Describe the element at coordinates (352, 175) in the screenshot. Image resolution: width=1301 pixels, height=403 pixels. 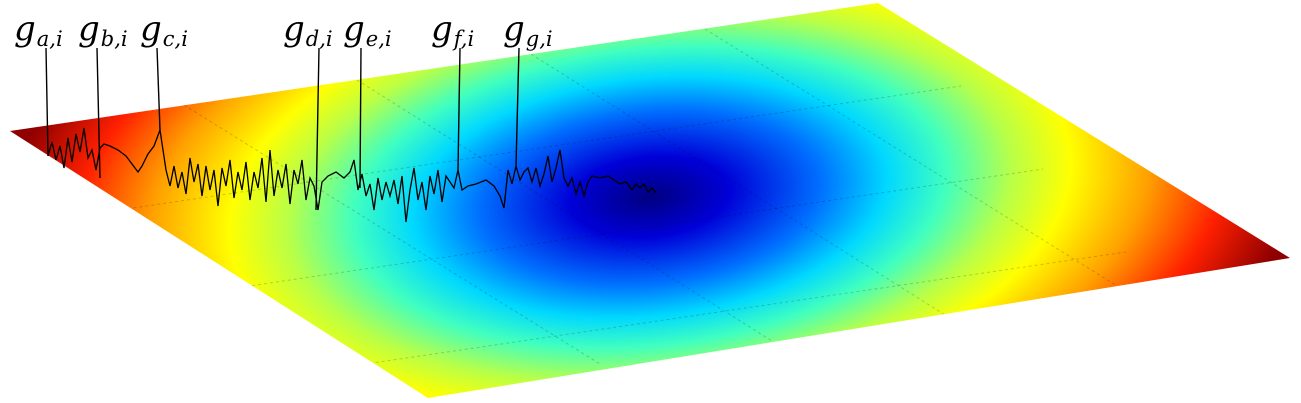
I see `signal-line` at that location.